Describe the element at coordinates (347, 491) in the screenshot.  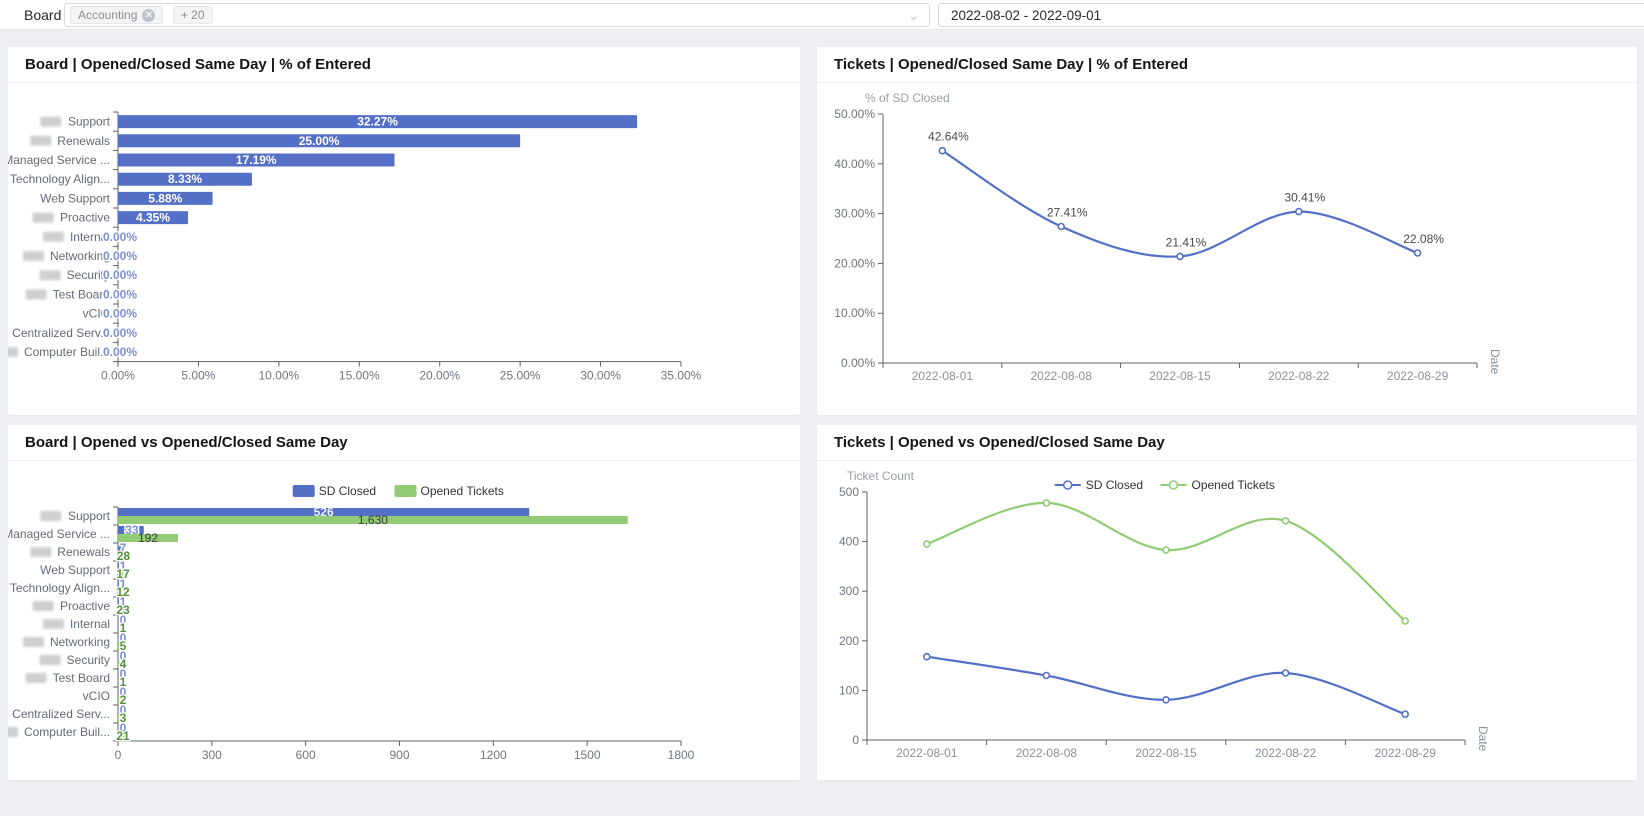
I see `legend-label: SD Closed` at that location.